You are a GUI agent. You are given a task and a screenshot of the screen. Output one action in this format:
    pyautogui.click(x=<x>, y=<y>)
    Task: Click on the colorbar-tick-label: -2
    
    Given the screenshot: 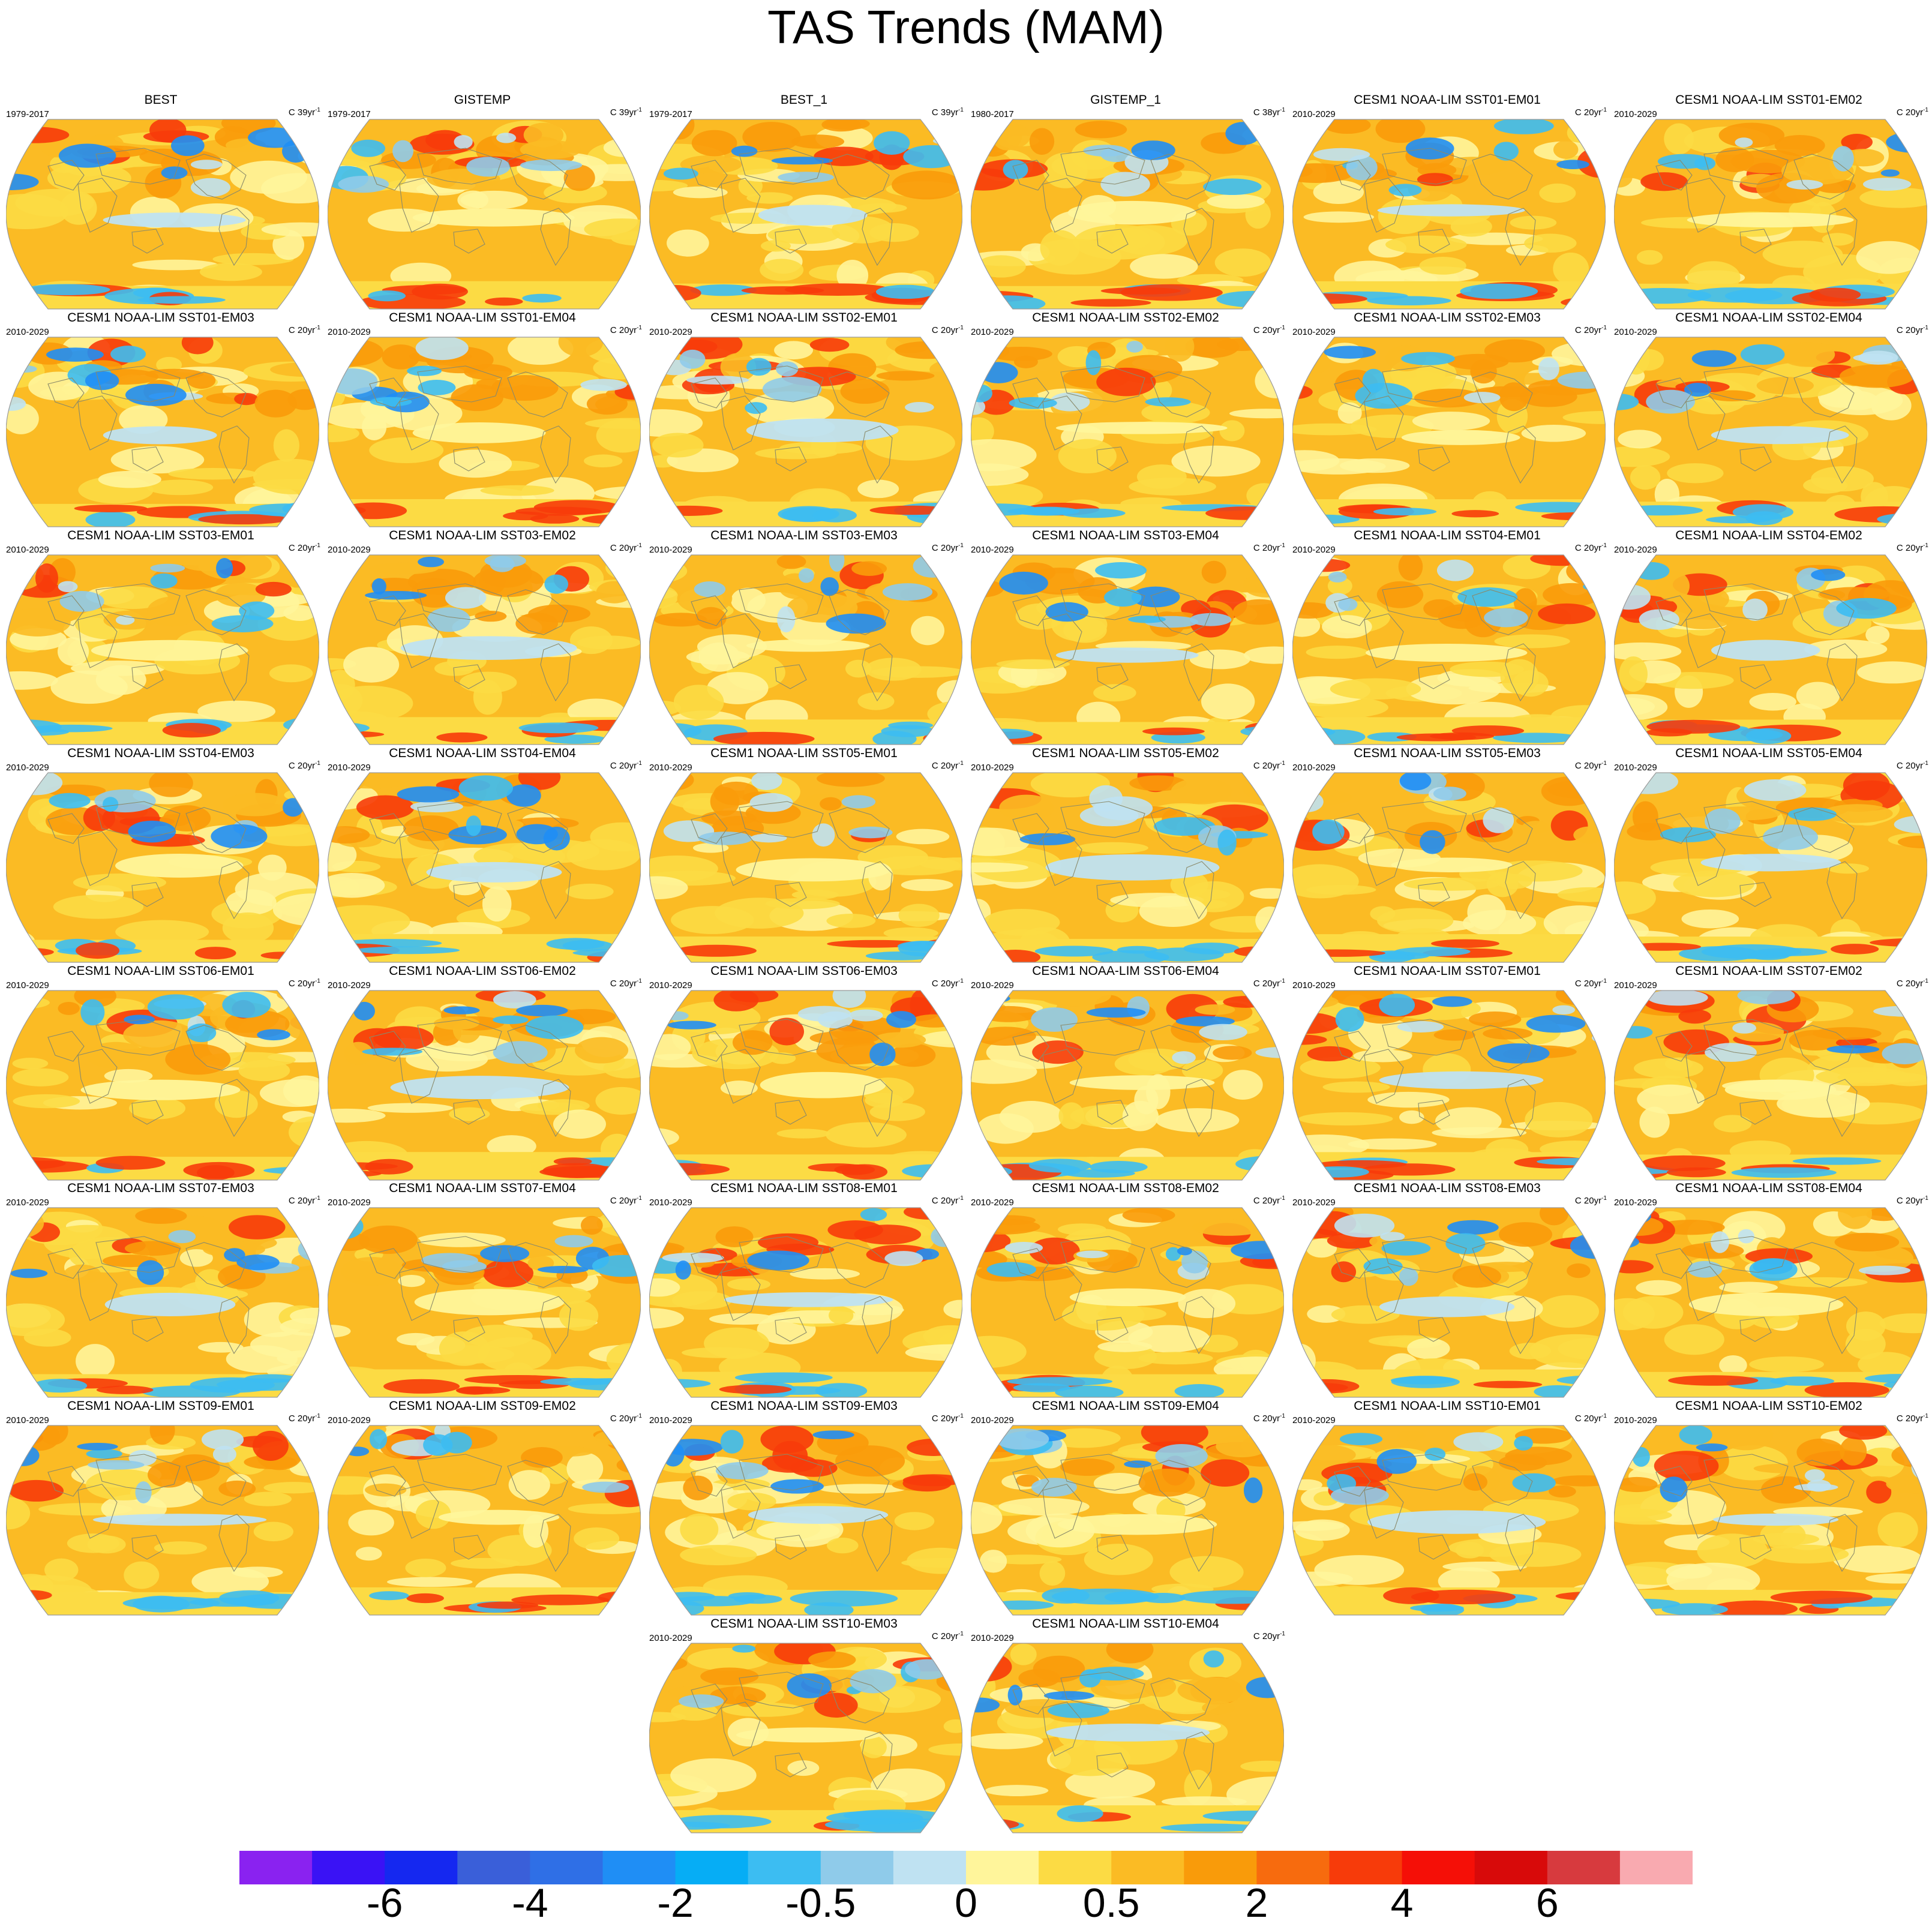 What is the action you would take?
    pyautogui.click(x=676, y=1903)
    